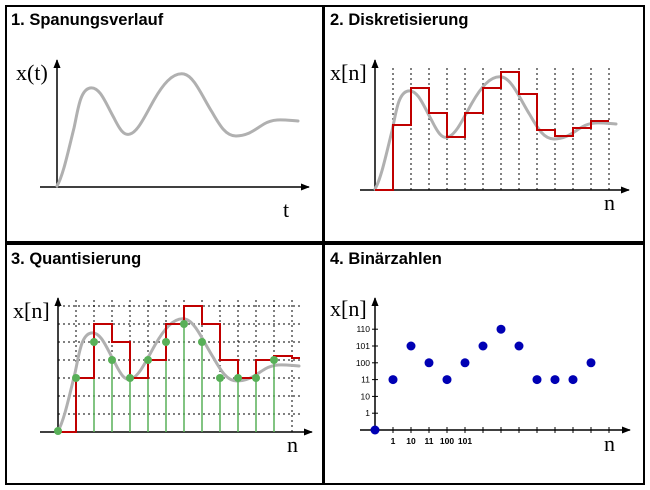  What do you see at coordinates (76, 259) in the screenshot?
I see `panel-3-title: 3. Quantisierung` at bounding box center [76, 259].